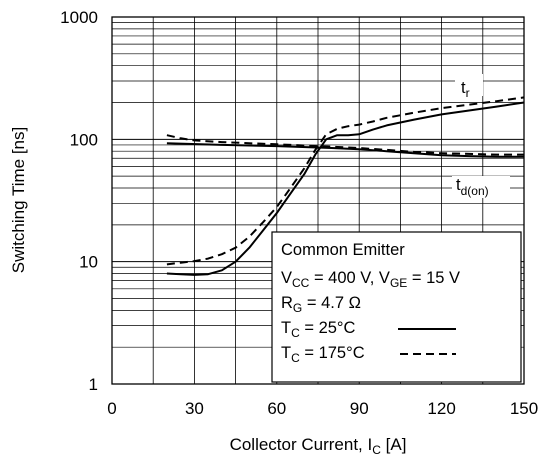  Describe the element at coordinates (84, 139) in the screenshot. I see `y-tick-label: 100` at that location.